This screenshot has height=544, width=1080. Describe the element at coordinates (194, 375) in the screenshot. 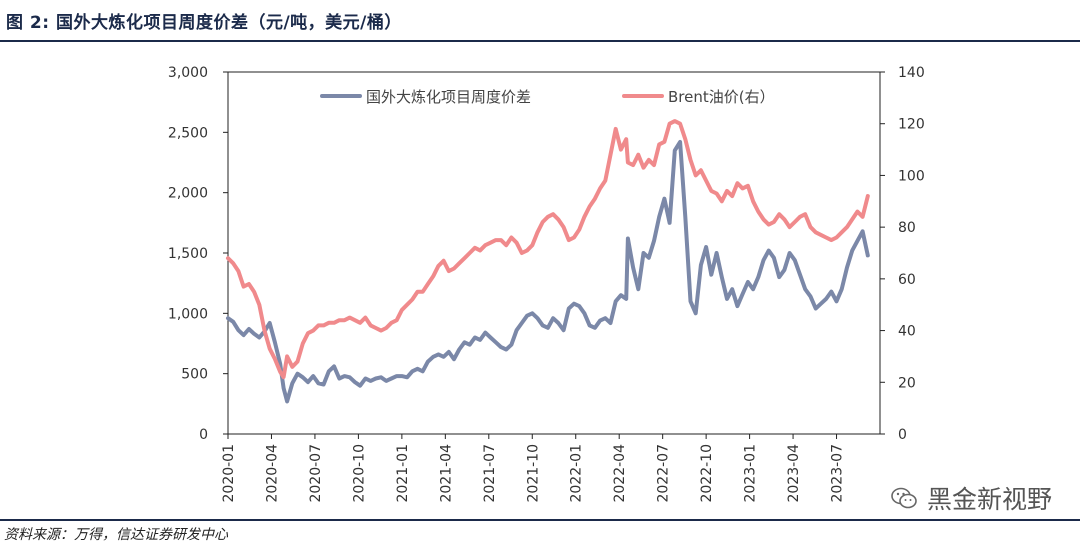

I see `left-tick-label: 500` at that location.